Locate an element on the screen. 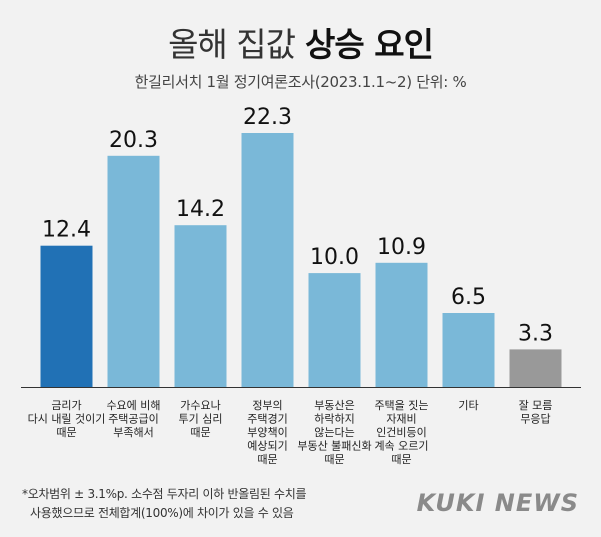 This screenshot has height=537, width=601. value-label-7: 3.3 is located at coordinates (535, 333).